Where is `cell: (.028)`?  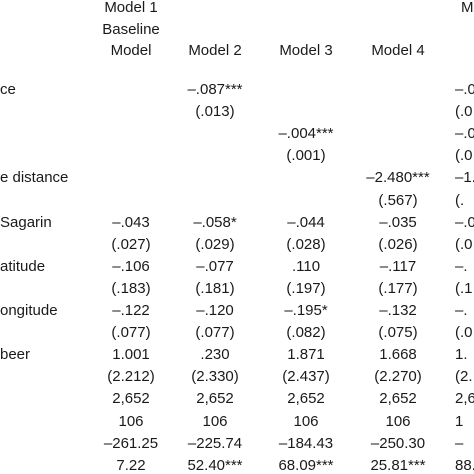
cell: (.028) is located at coordinates (306, 244).